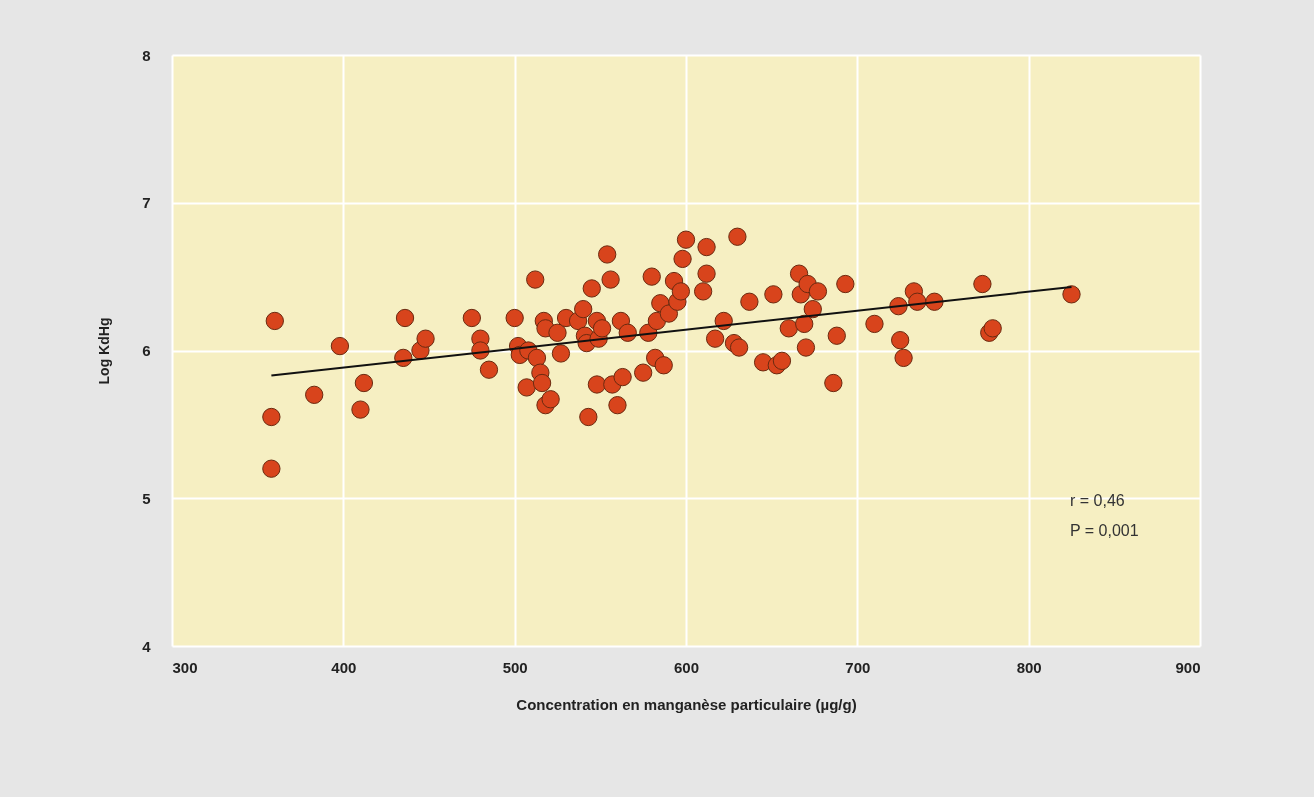 This screenshot has height=797, width=1314. I want to click on y-tick-label: 4, so click(147, 646).